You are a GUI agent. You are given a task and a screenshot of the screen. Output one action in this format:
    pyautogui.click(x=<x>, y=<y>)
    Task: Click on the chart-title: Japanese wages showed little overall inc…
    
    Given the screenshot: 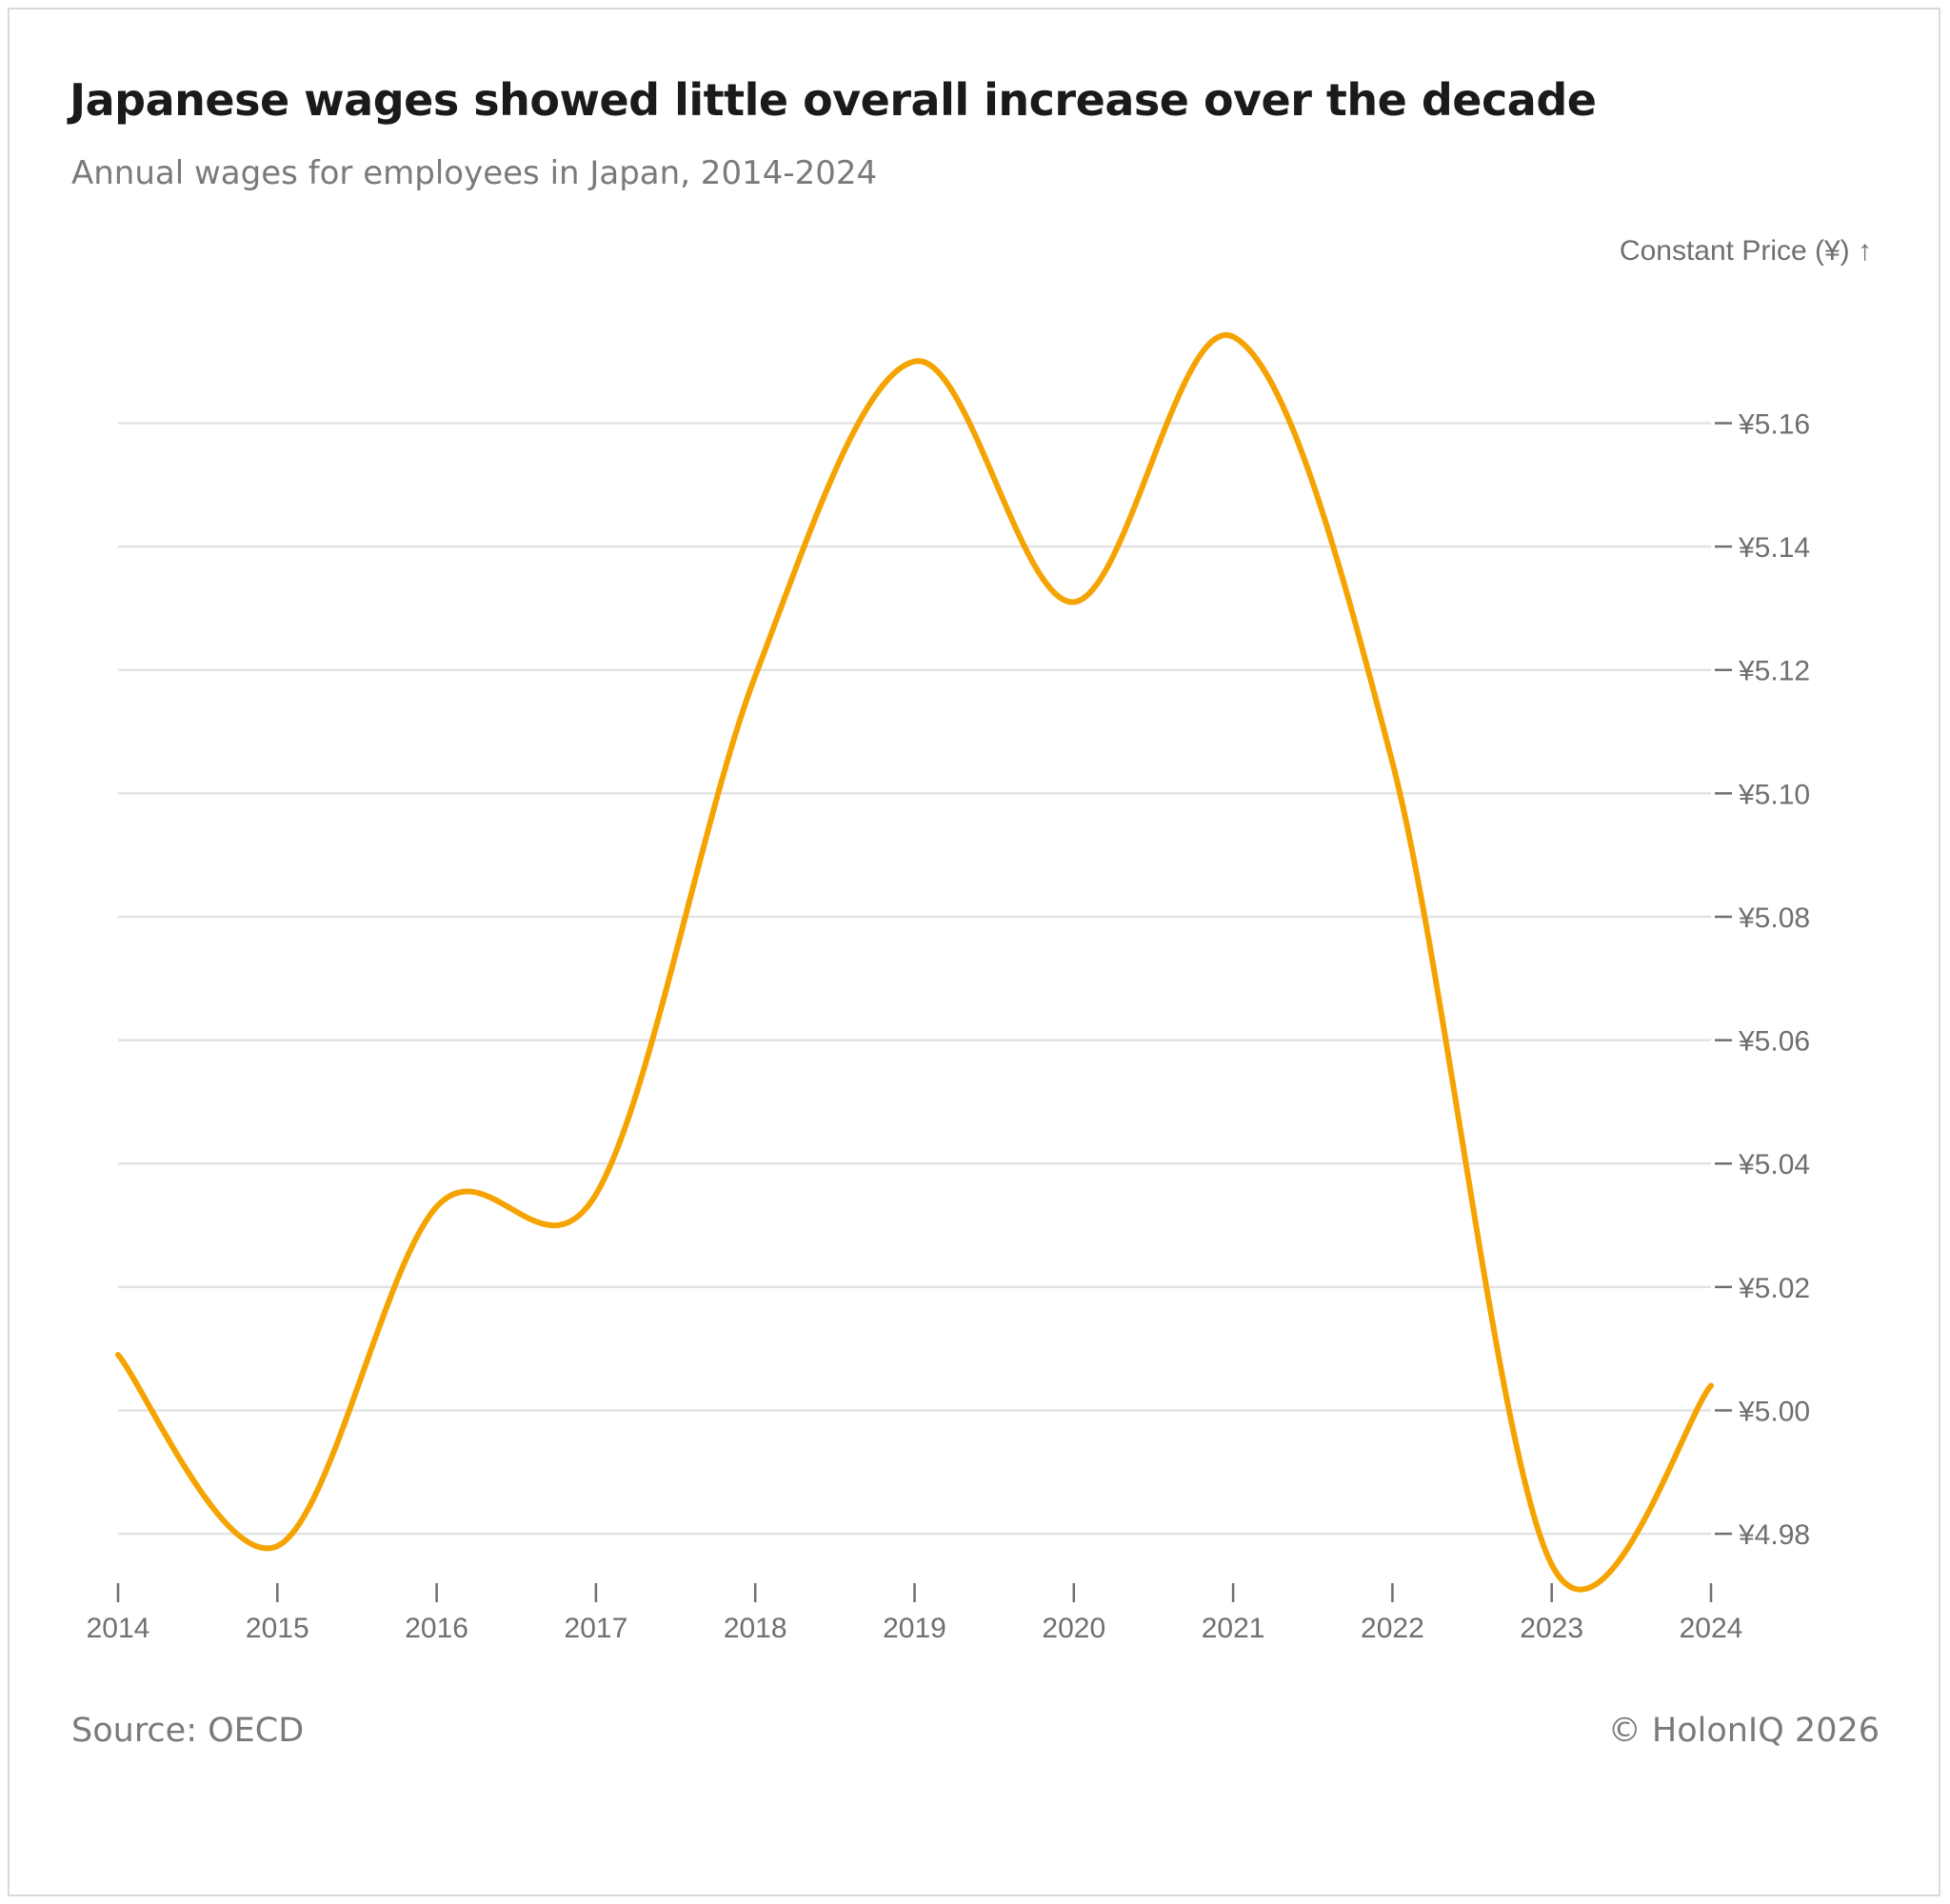 What is the action you would take?
    pyautogui.click(x=833, y=100)
    